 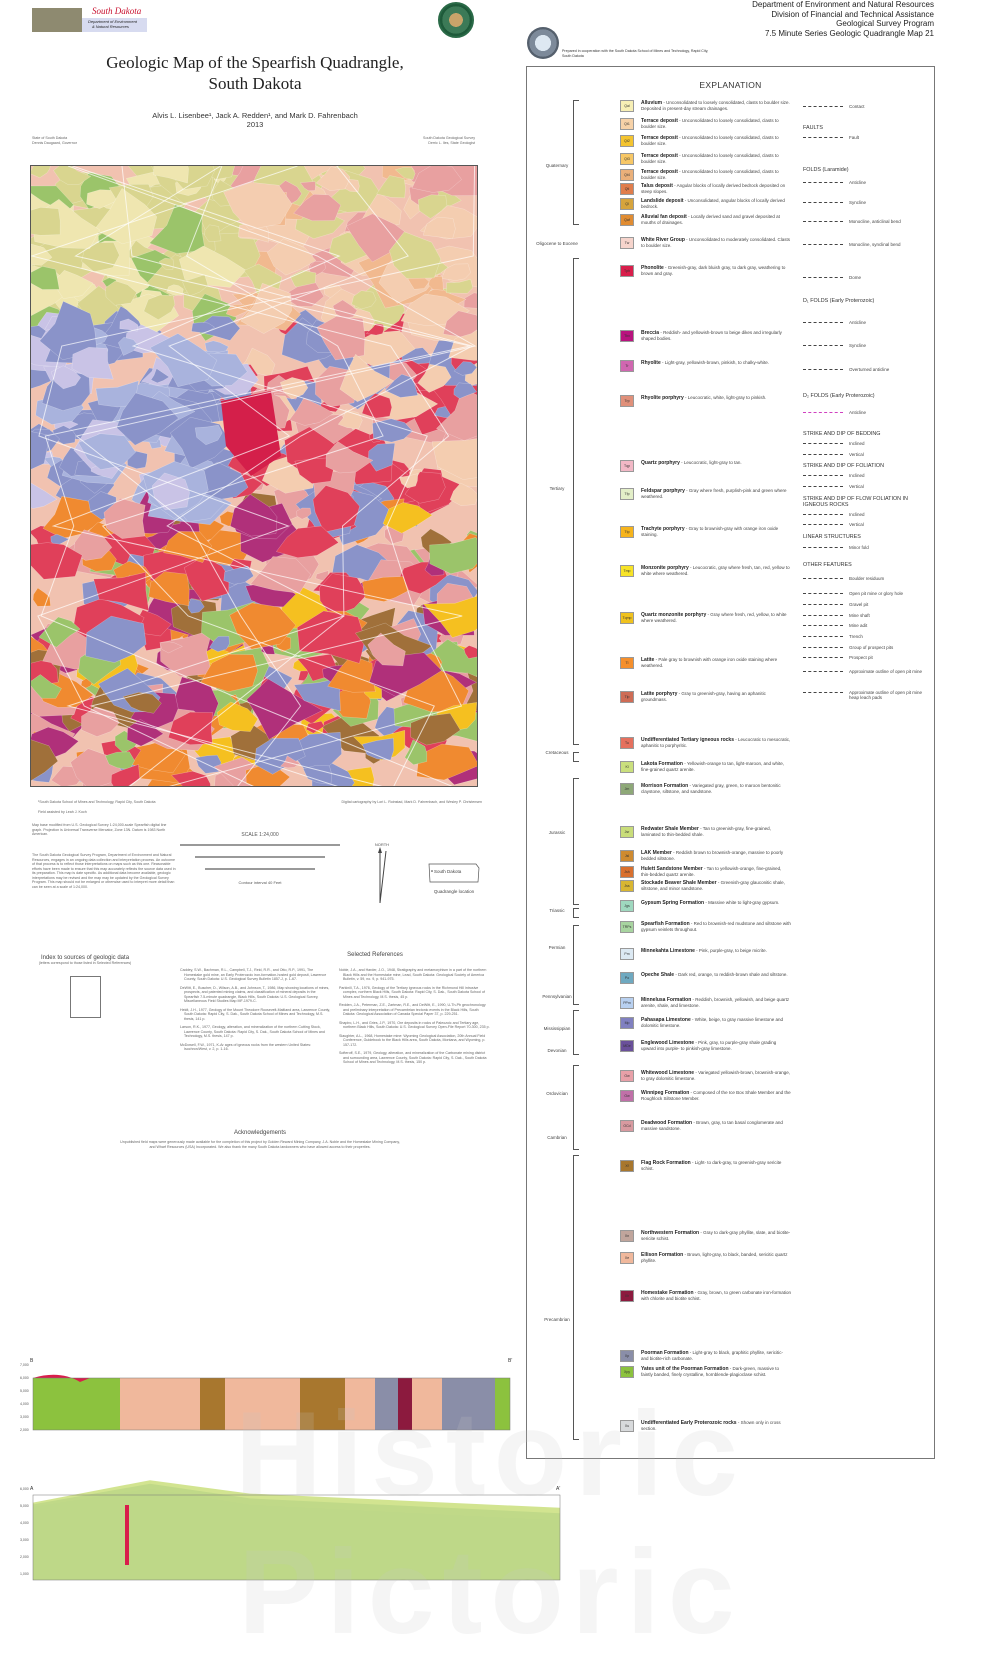 What do you see at coordinates (627, 1236) in the screenshot?
I see `unit-swatch: Xn` at bounding box center [627, 1236].